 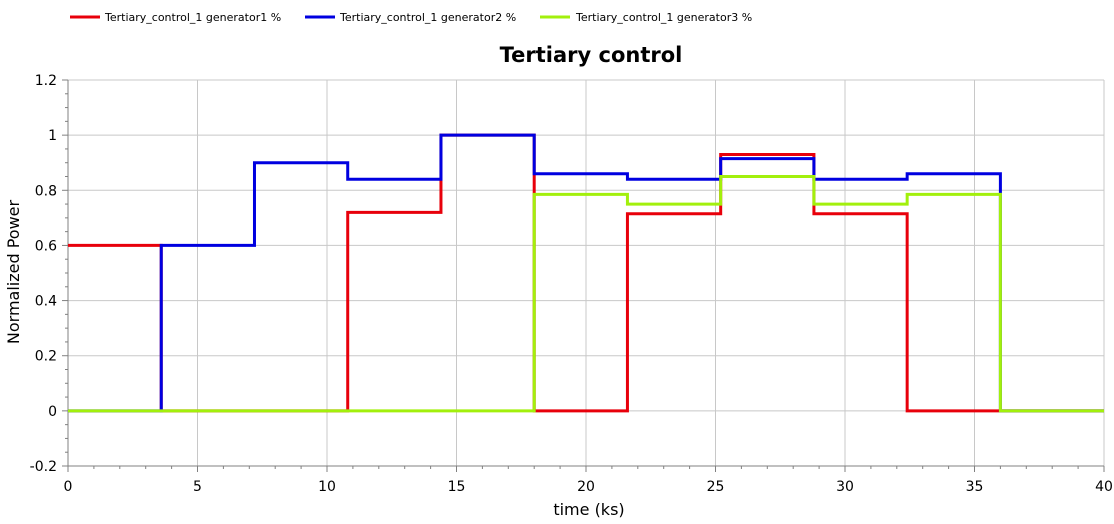 I want to click on x-tick-label: 30, so click(x=845, y=487).